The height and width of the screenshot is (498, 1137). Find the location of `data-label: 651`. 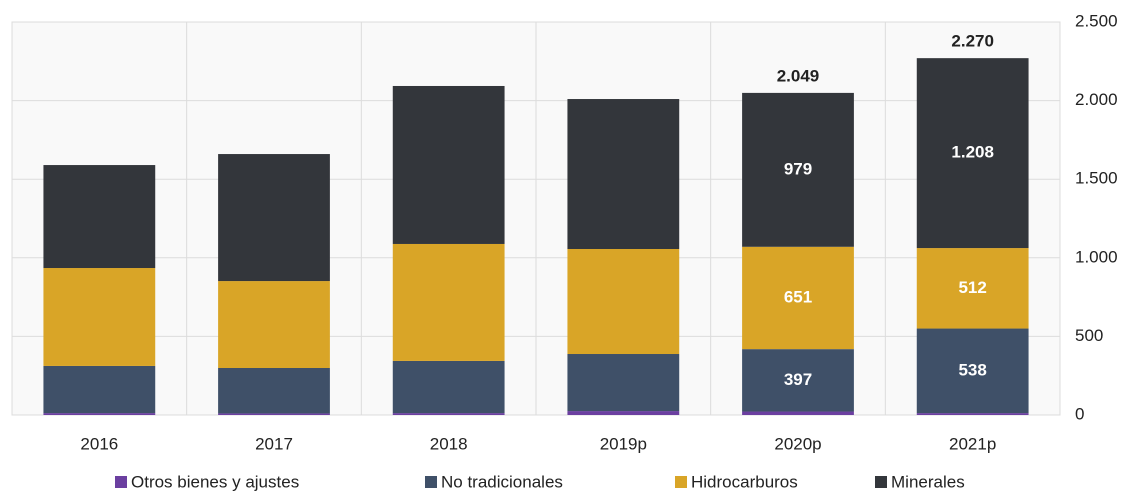

data-label: 651 is located at coordinates (798, 296).